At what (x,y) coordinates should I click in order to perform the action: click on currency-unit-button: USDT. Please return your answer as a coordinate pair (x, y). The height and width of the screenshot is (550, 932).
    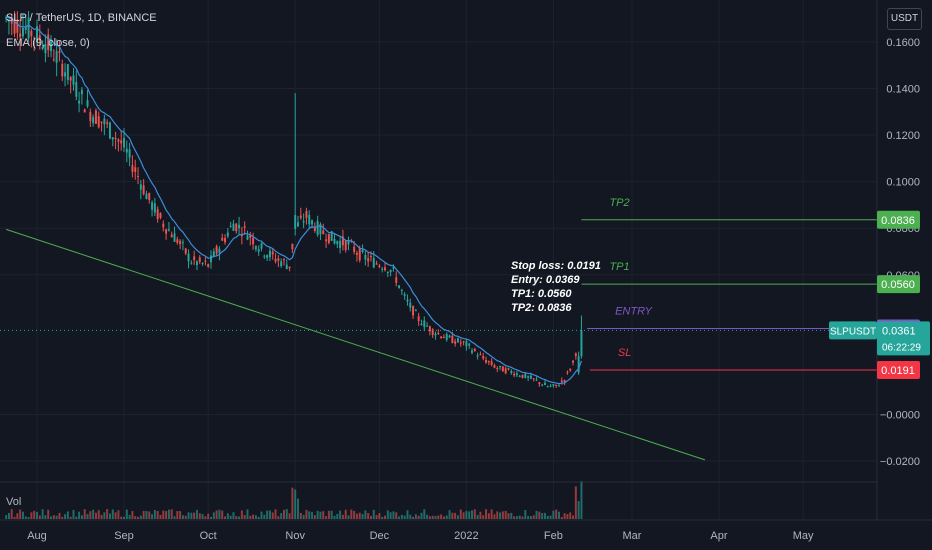
    Looking at the image, I should click on (904, 19).